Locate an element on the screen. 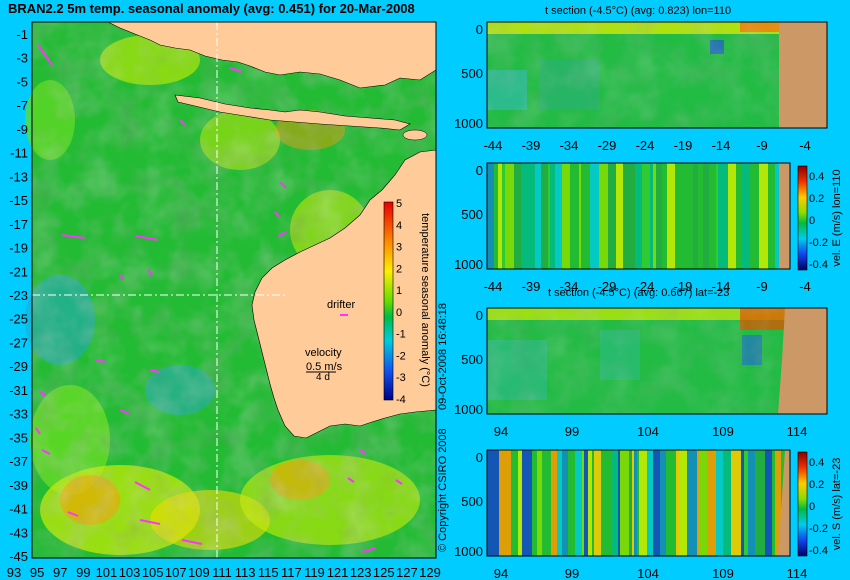 Image resolution: width=850 pixels, height=580 pixels. panel4-plot is located at coordinates (638, 503).